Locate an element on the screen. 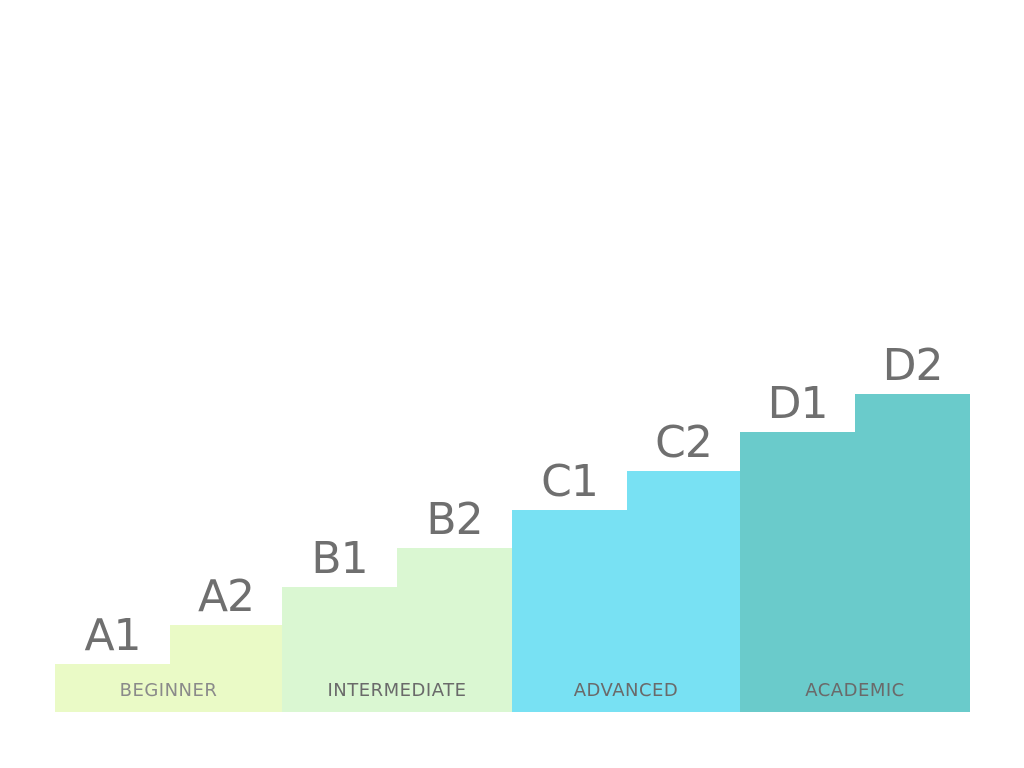 The image size is (1024, 768). step-label-b2: B2 is located at coordinates (454, 520).